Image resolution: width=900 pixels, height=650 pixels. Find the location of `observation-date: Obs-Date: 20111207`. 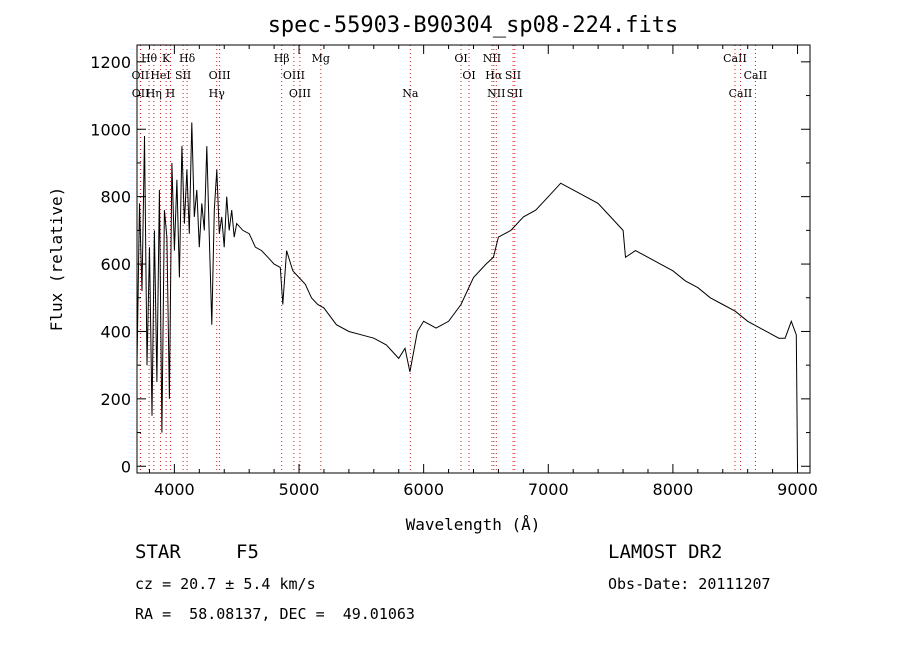

observation-date: Obs-Date: 20111207 is located at coordinates (689, 584).